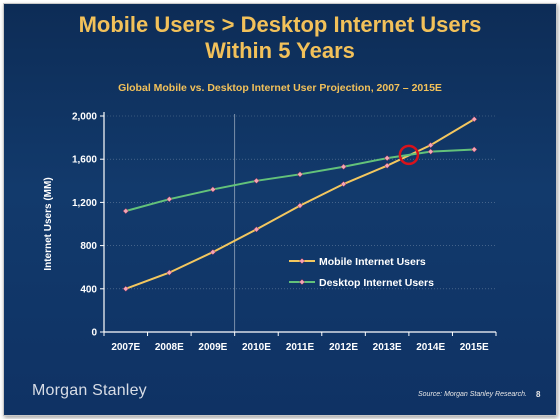 This screenshot has height=419, width=560. Describe the element at coordinates (538, 394) in the screenshot. I see `page-number: 8` at that location.